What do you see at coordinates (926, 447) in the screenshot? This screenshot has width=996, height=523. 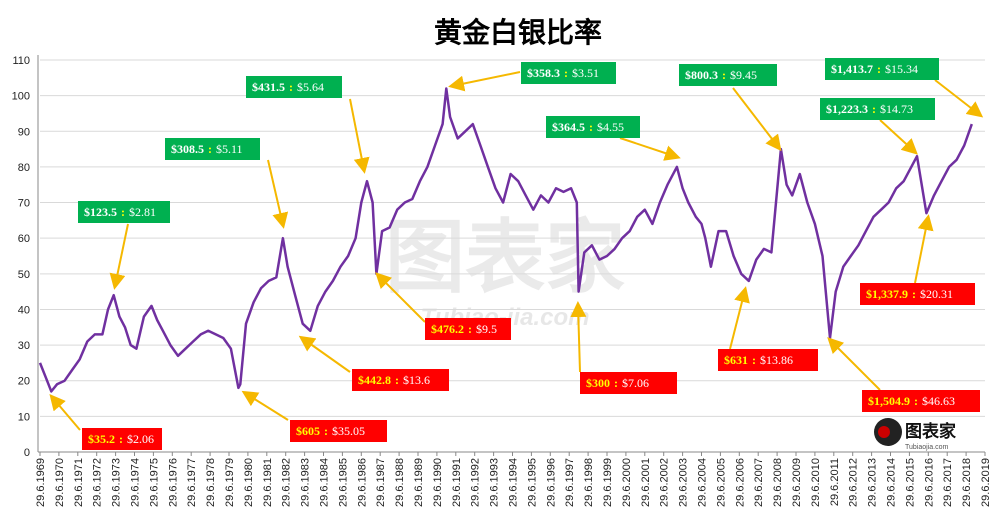 I see `logo-sub: Tubiaojia.com` at bounding box center [926, 447].